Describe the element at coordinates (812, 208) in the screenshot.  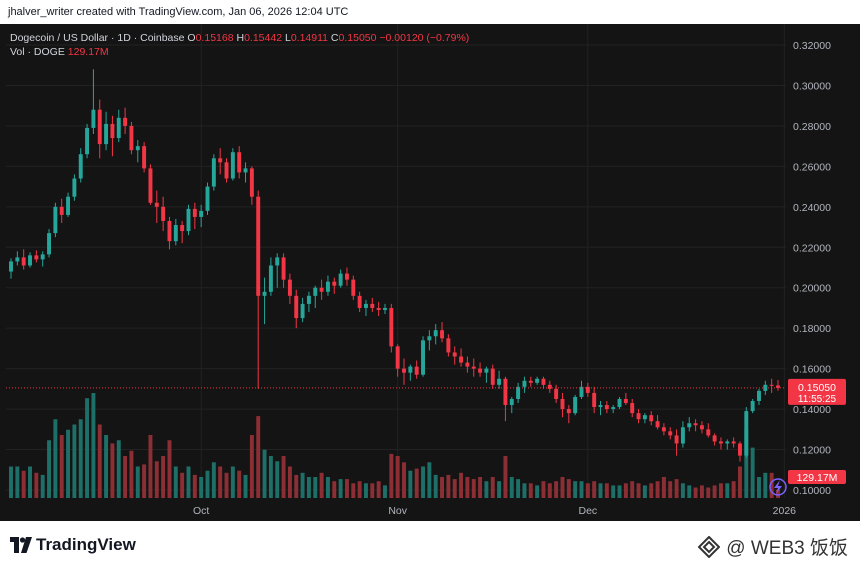
I see `price-tick-label: 0.24000` at that location.